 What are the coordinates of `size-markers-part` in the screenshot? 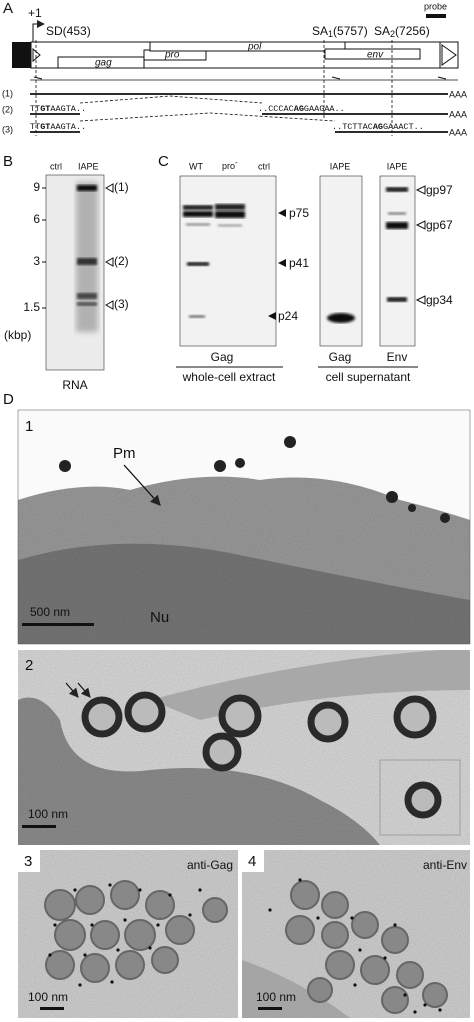 It's located at (272, 316).